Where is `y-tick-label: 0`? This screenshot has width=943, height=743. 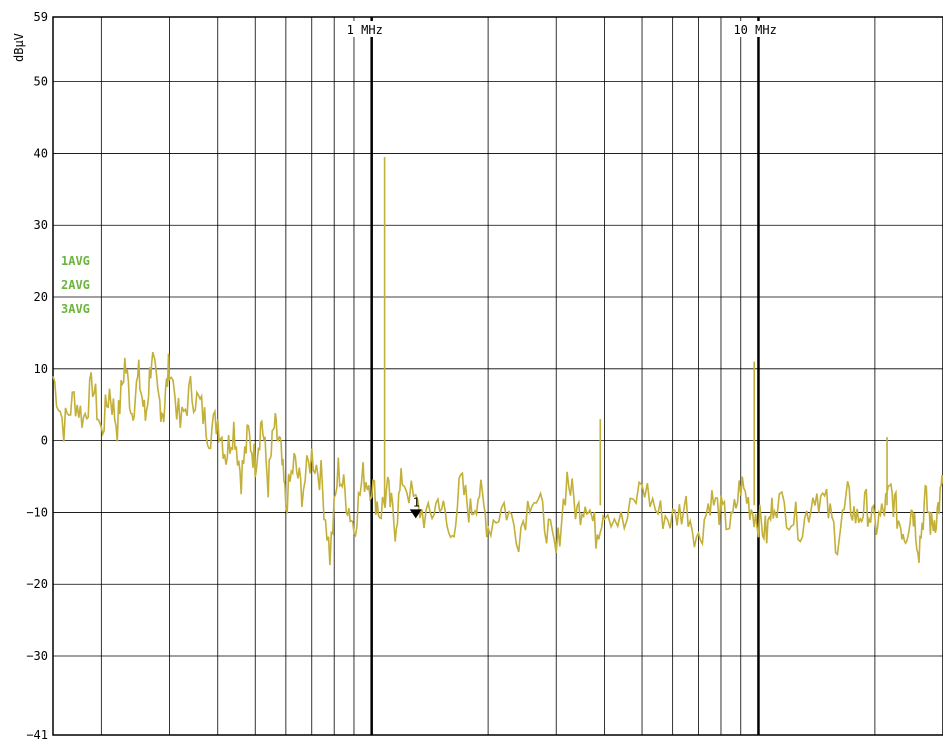
y-tick-label: 0 is located at coordinates (44, 441).